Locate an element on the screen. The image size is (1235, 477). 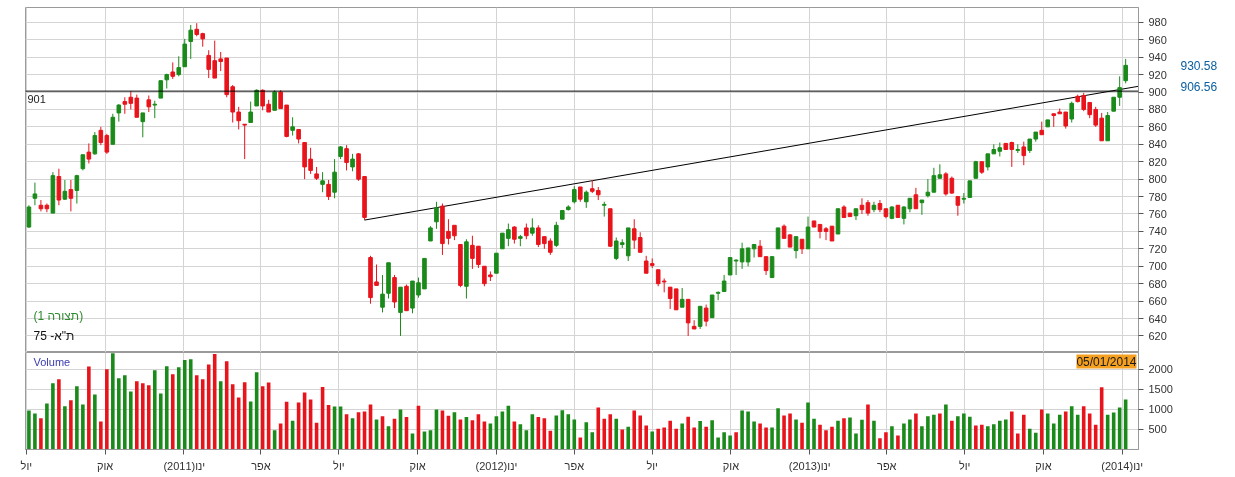
annotation: 05/01/2014 is located at coordinates (1106, 361).